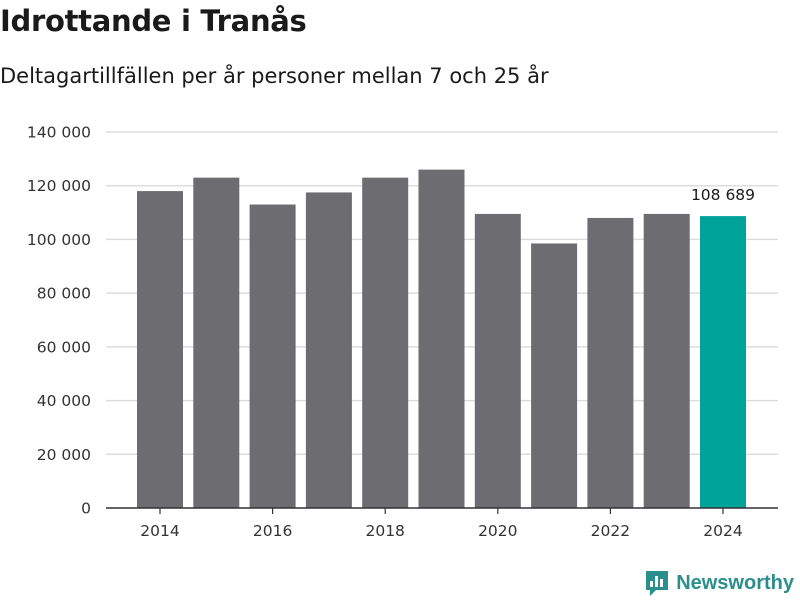  I want to click on y-tick-label: 80 000, so click(64, 294).